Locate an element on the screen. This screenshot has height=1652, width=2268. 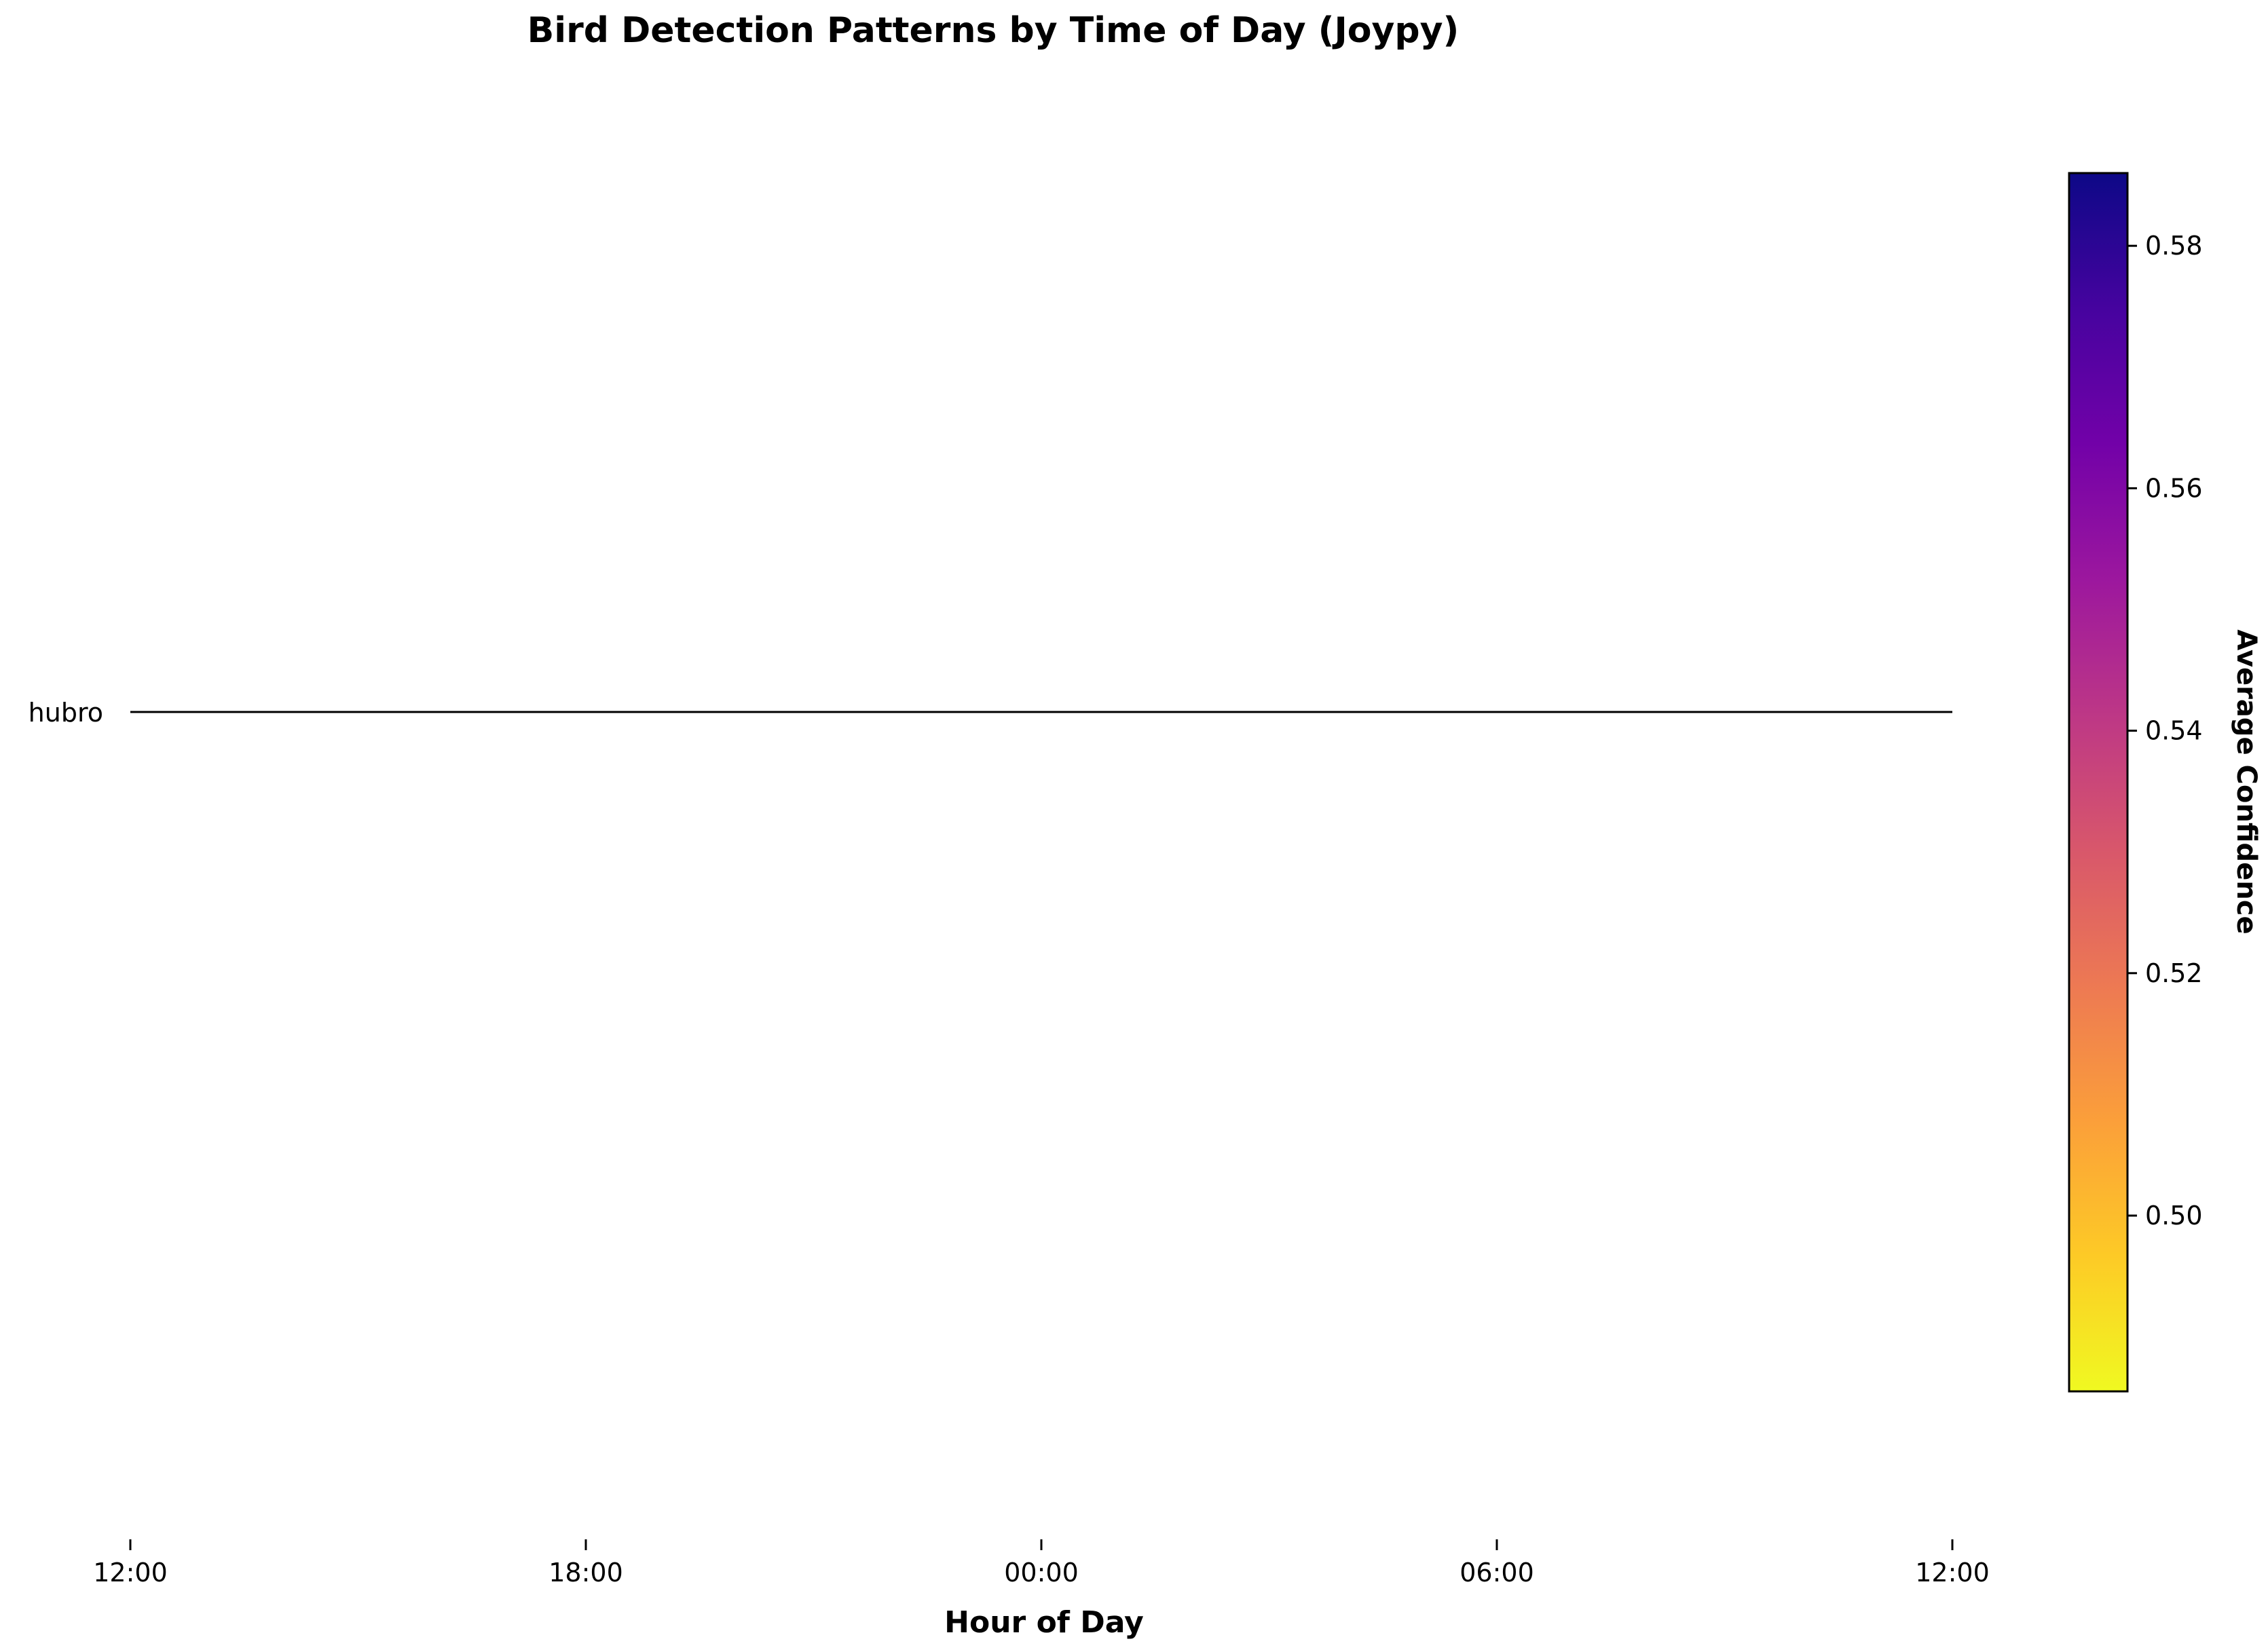
ridge-label-hubro: hubro is located at coordinates (66, 713).